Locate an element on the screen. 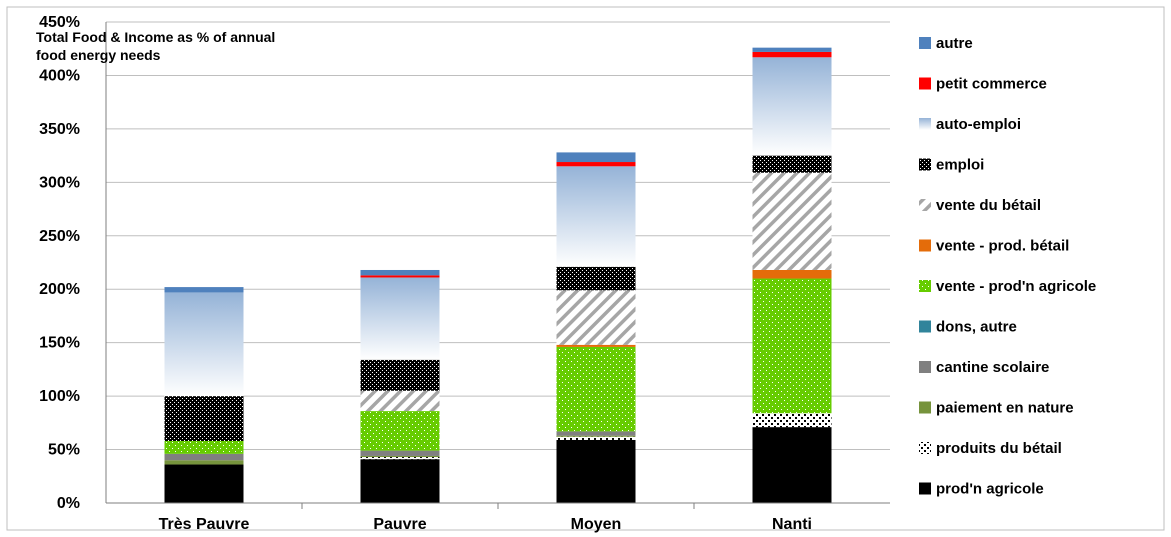  bar-nanti-vente-prod-n-agricole is located at coordinates (792, 346).